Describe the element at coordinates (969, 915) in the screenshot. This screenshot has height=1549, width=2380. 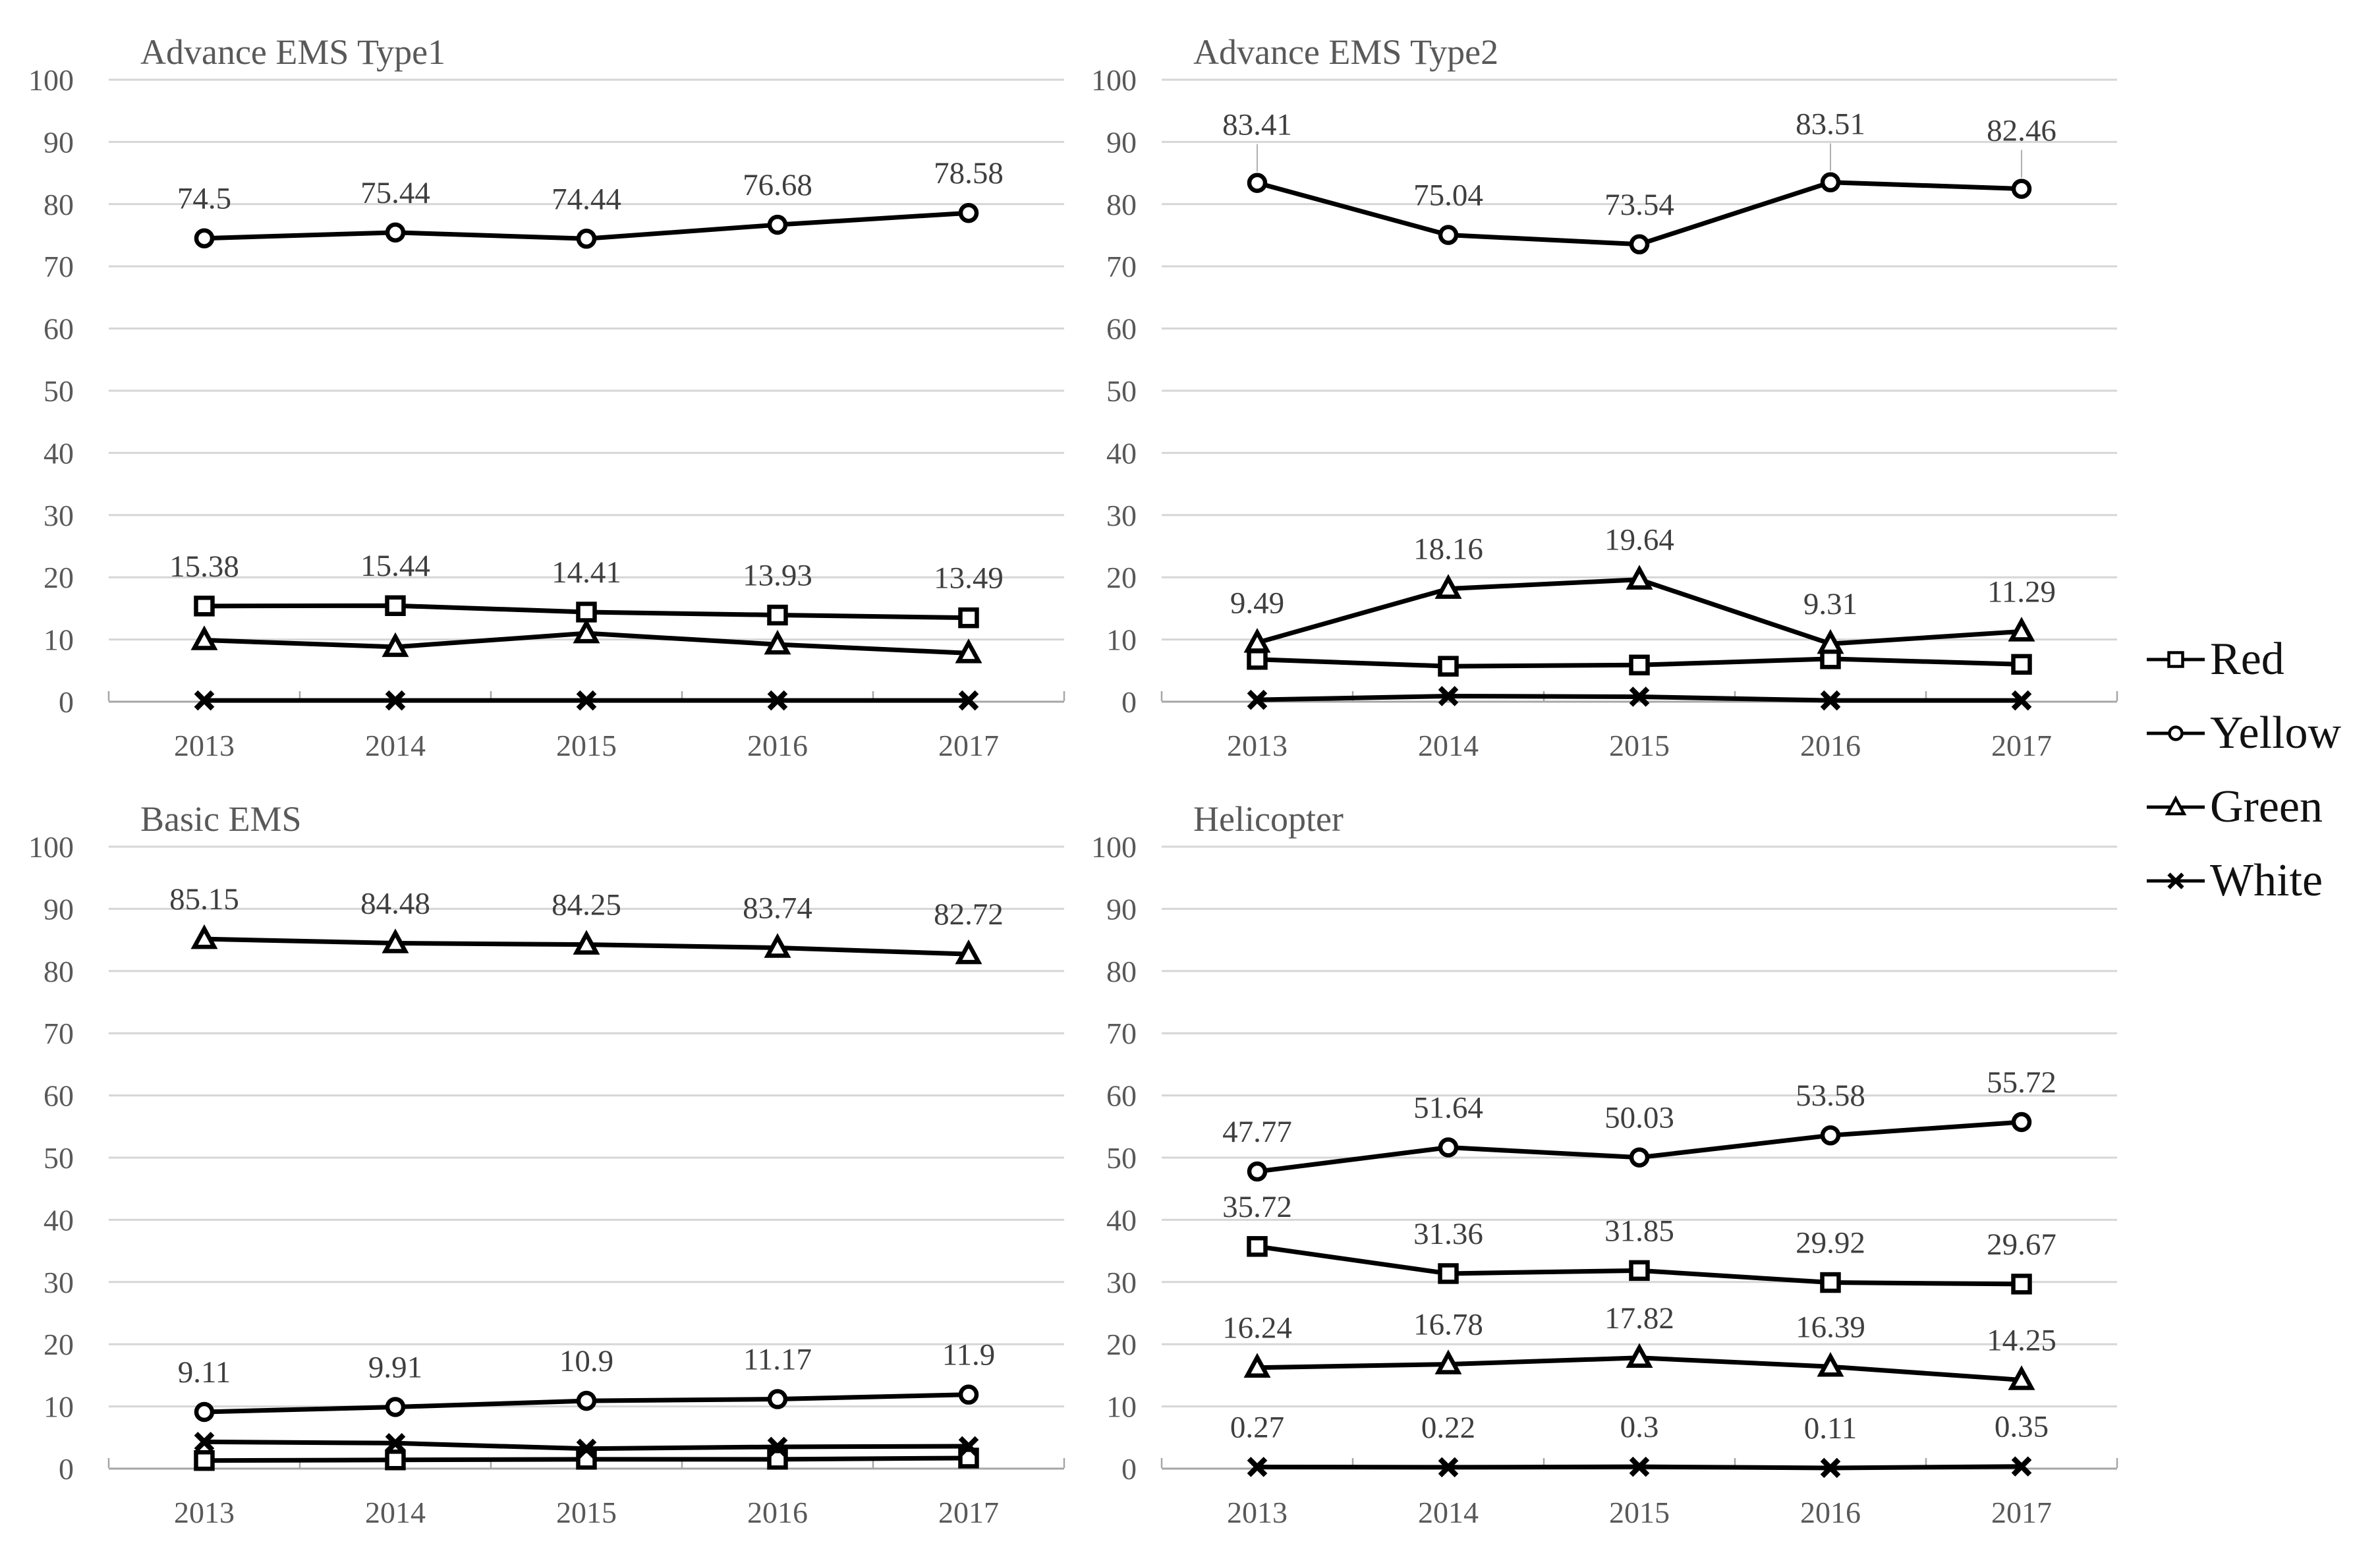
I see `data-label: 82.72` at that location.